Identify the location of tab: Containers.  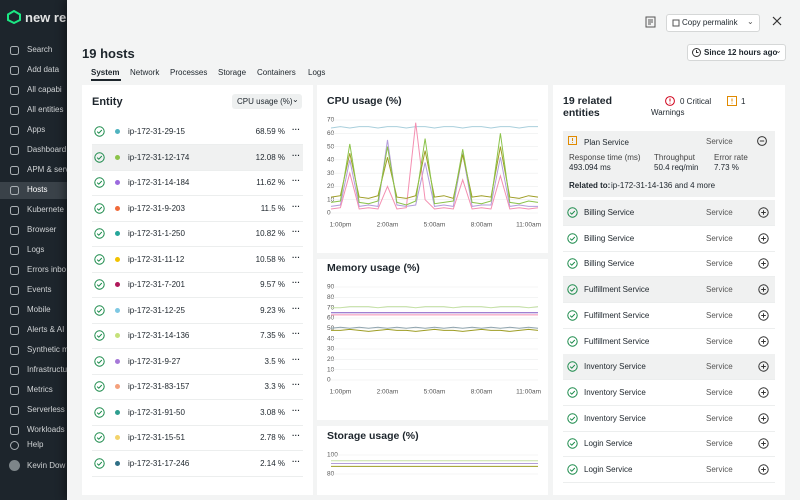
(276, 72).